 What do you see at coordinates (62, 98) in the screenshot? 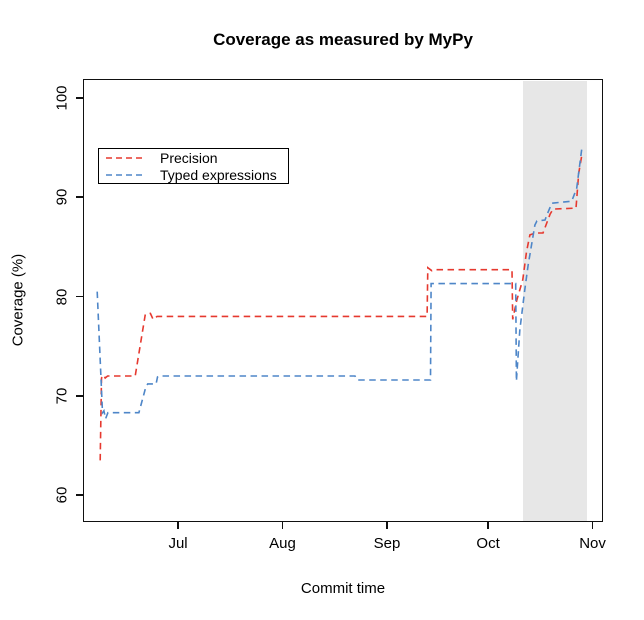
I see `y-tick-label: 100` at bounding box center [62, 98].